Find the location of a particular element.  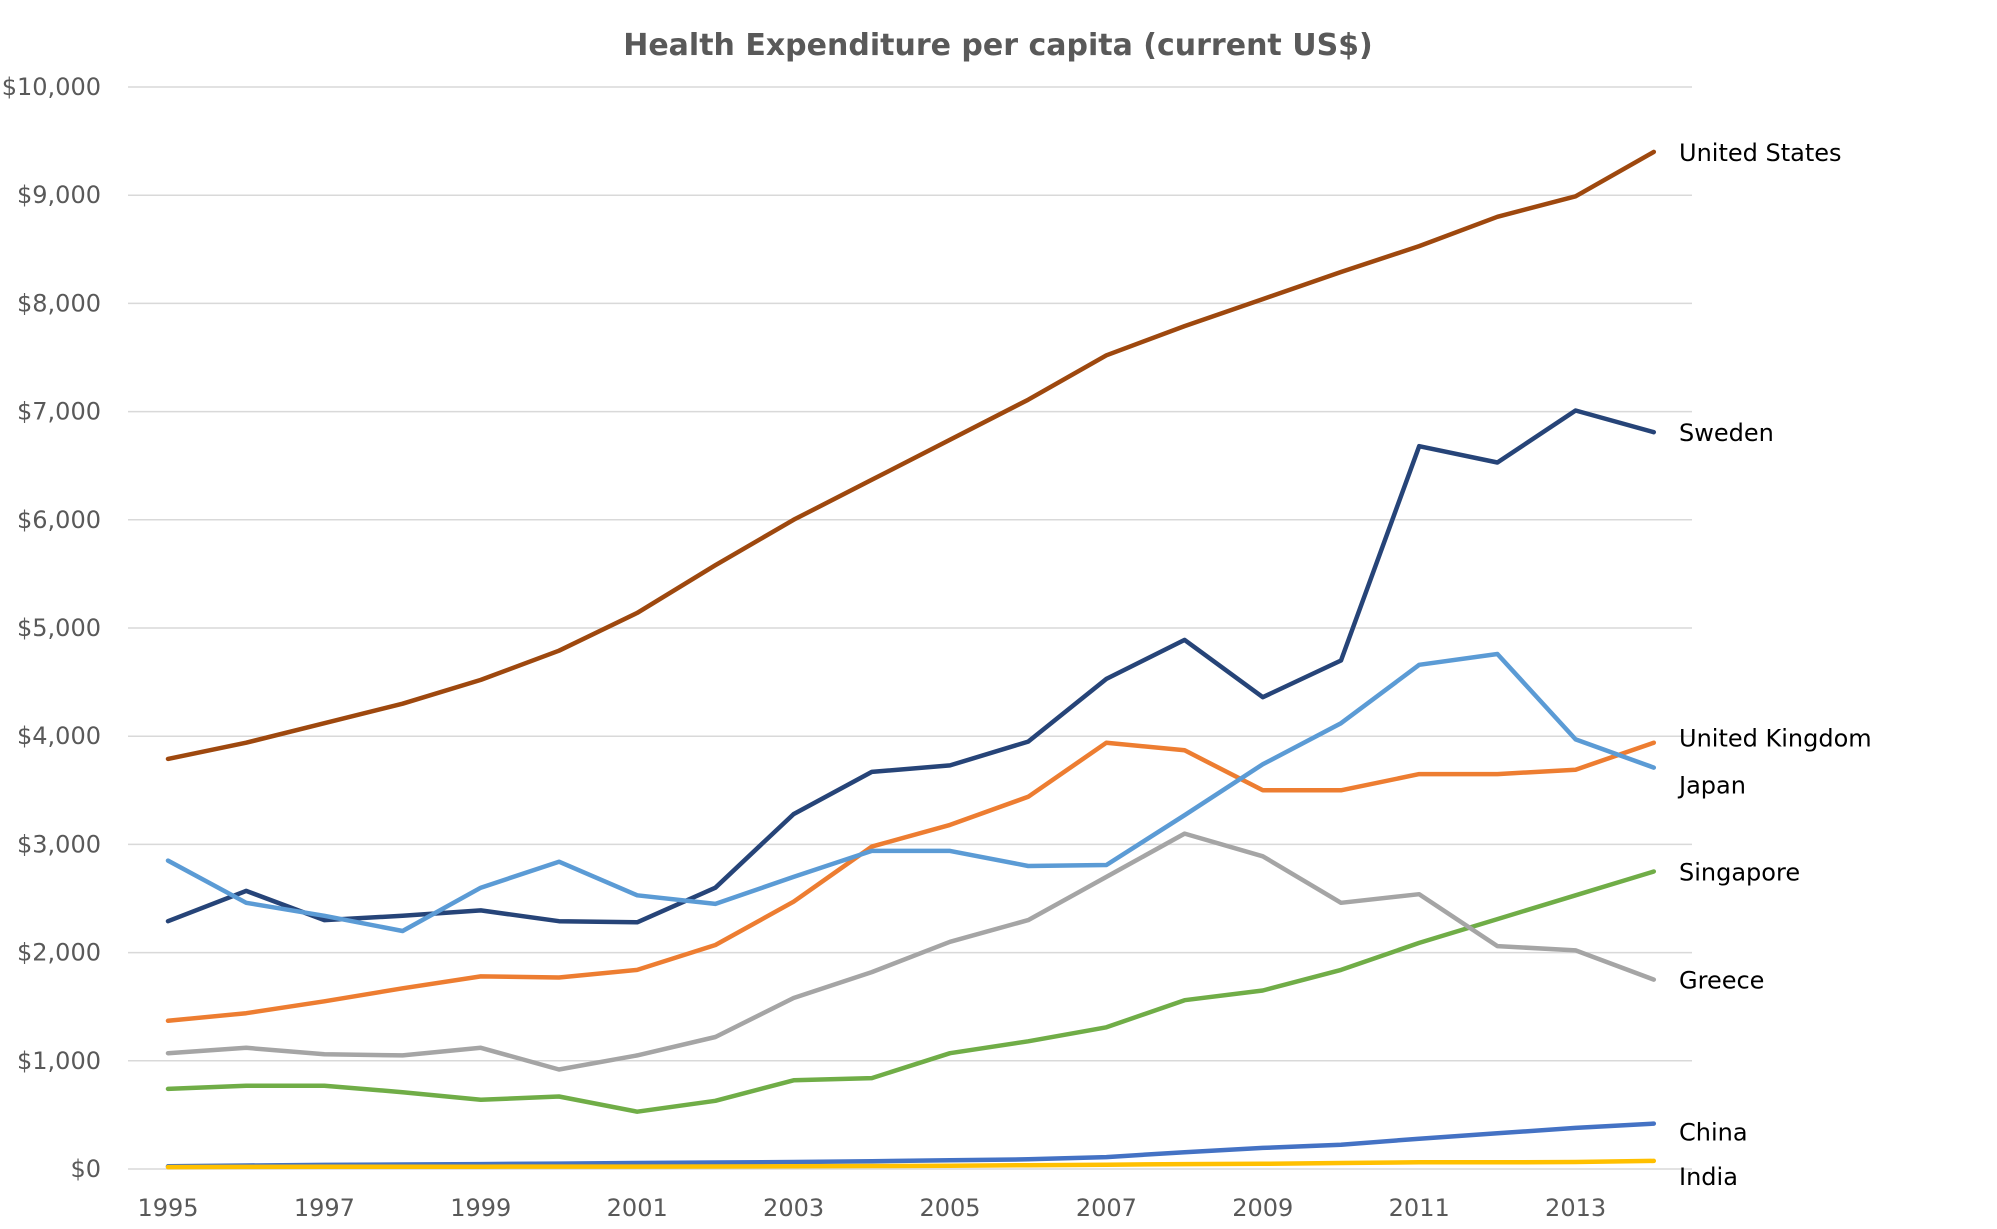

x-tick-label: 2011 is located at coordinates (1419, 1208).